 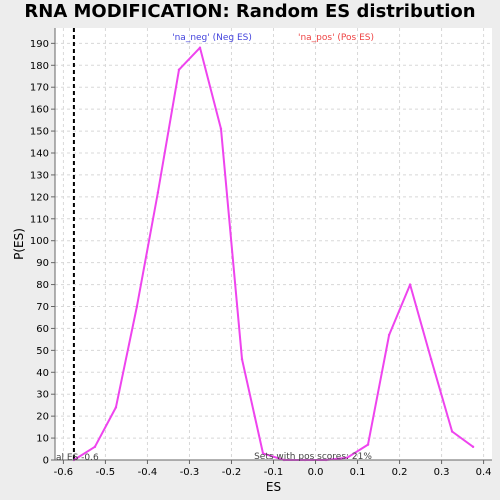 I want to click on y-tick-label: 60, so click(x=42, y=329).